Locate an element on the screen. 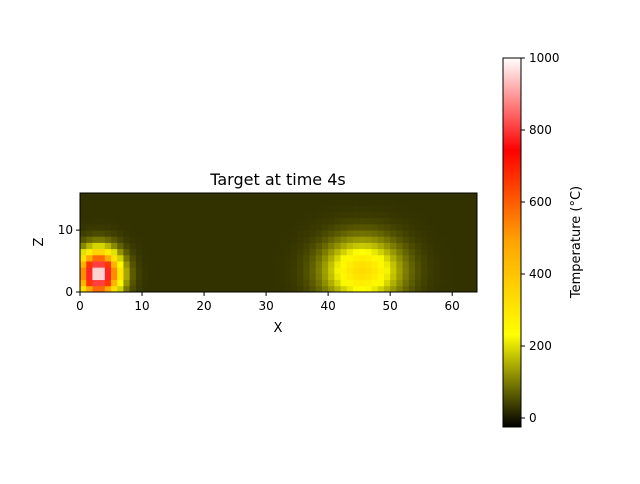  colorbar-ticks: 0 200 400 600 800 1000 is located at coordinates (540, 238).